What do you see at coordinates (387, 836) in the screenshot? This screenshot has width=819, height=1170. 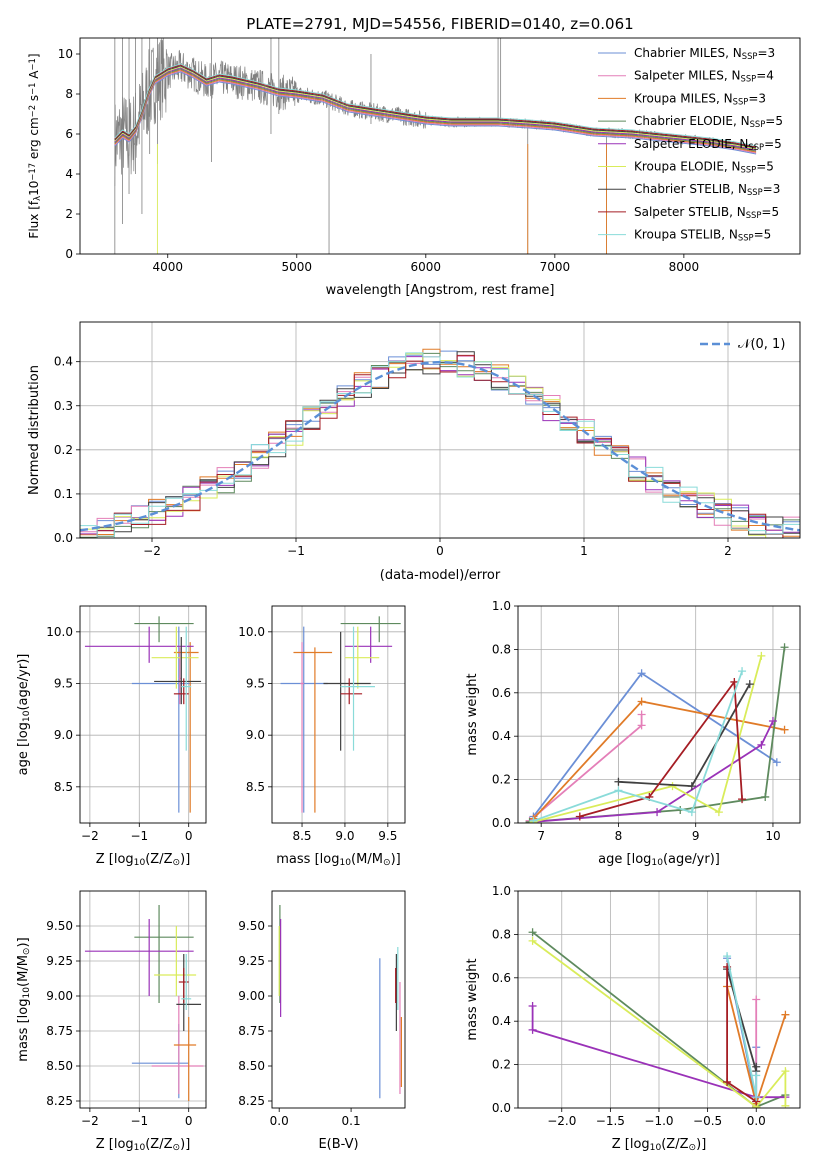 I see `x-tick-label: 9.5` at bounding box center [387, 836].